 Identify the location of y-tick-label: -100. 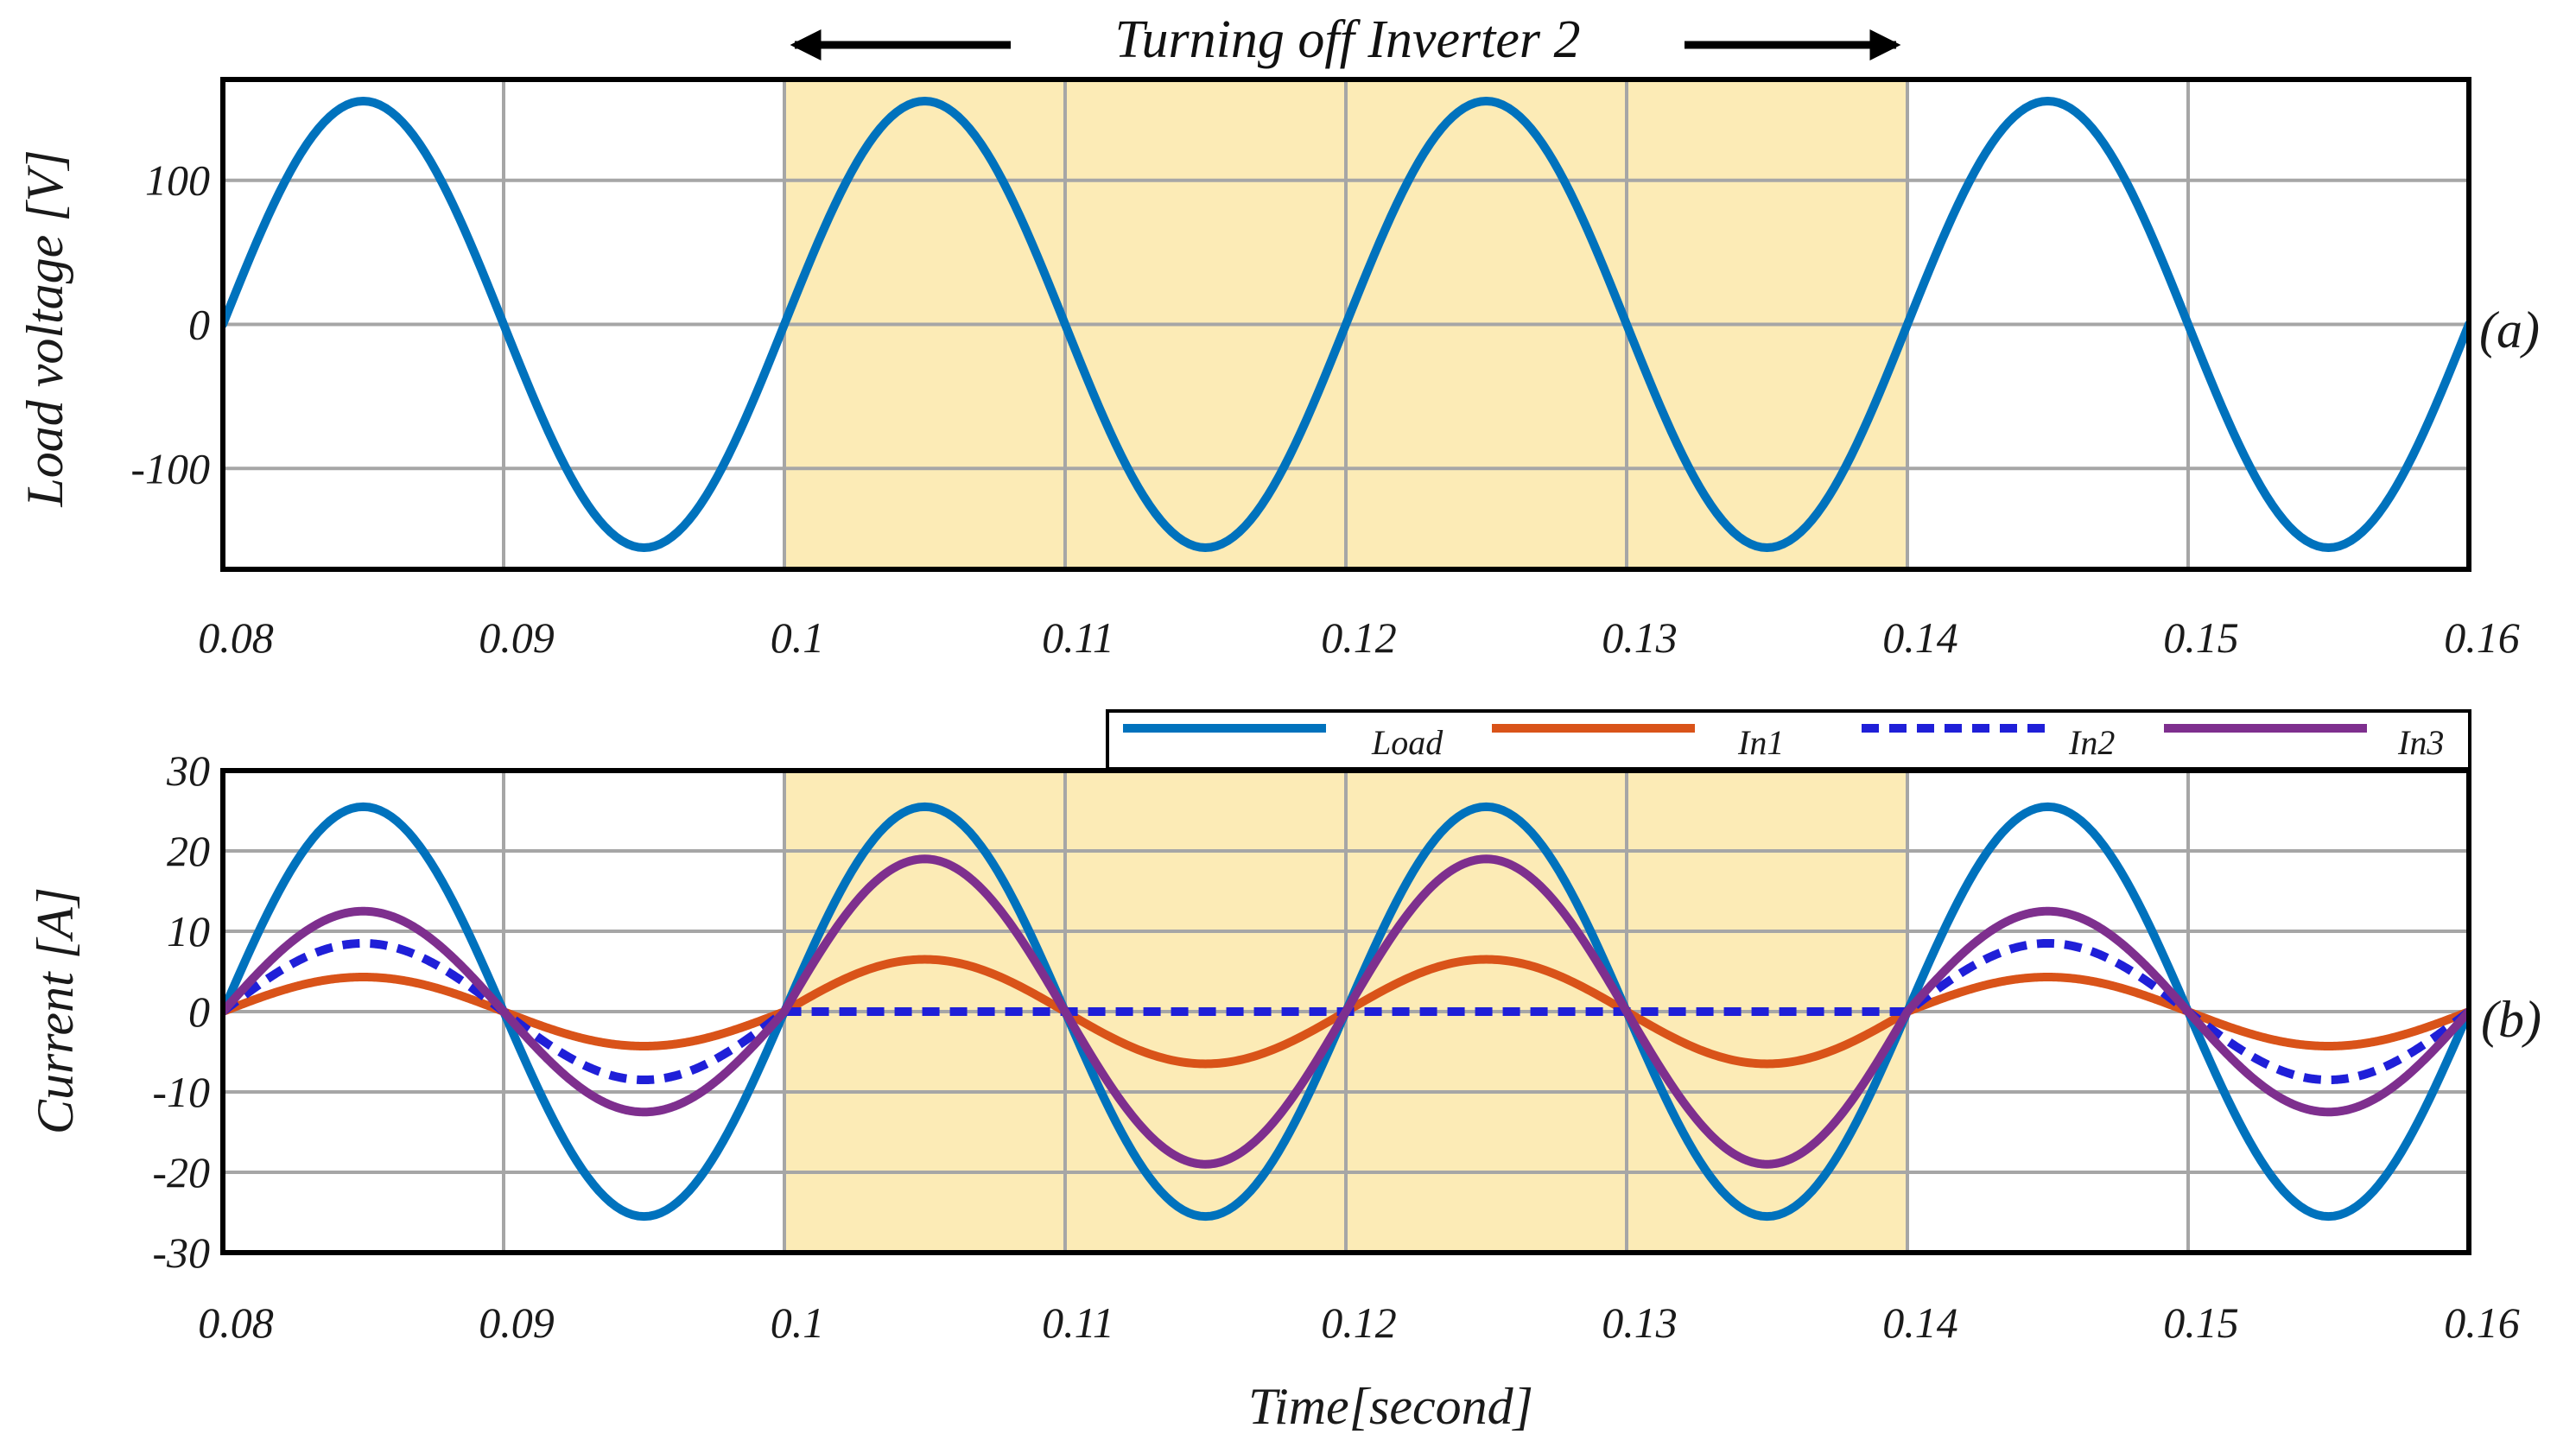
(170, 468).